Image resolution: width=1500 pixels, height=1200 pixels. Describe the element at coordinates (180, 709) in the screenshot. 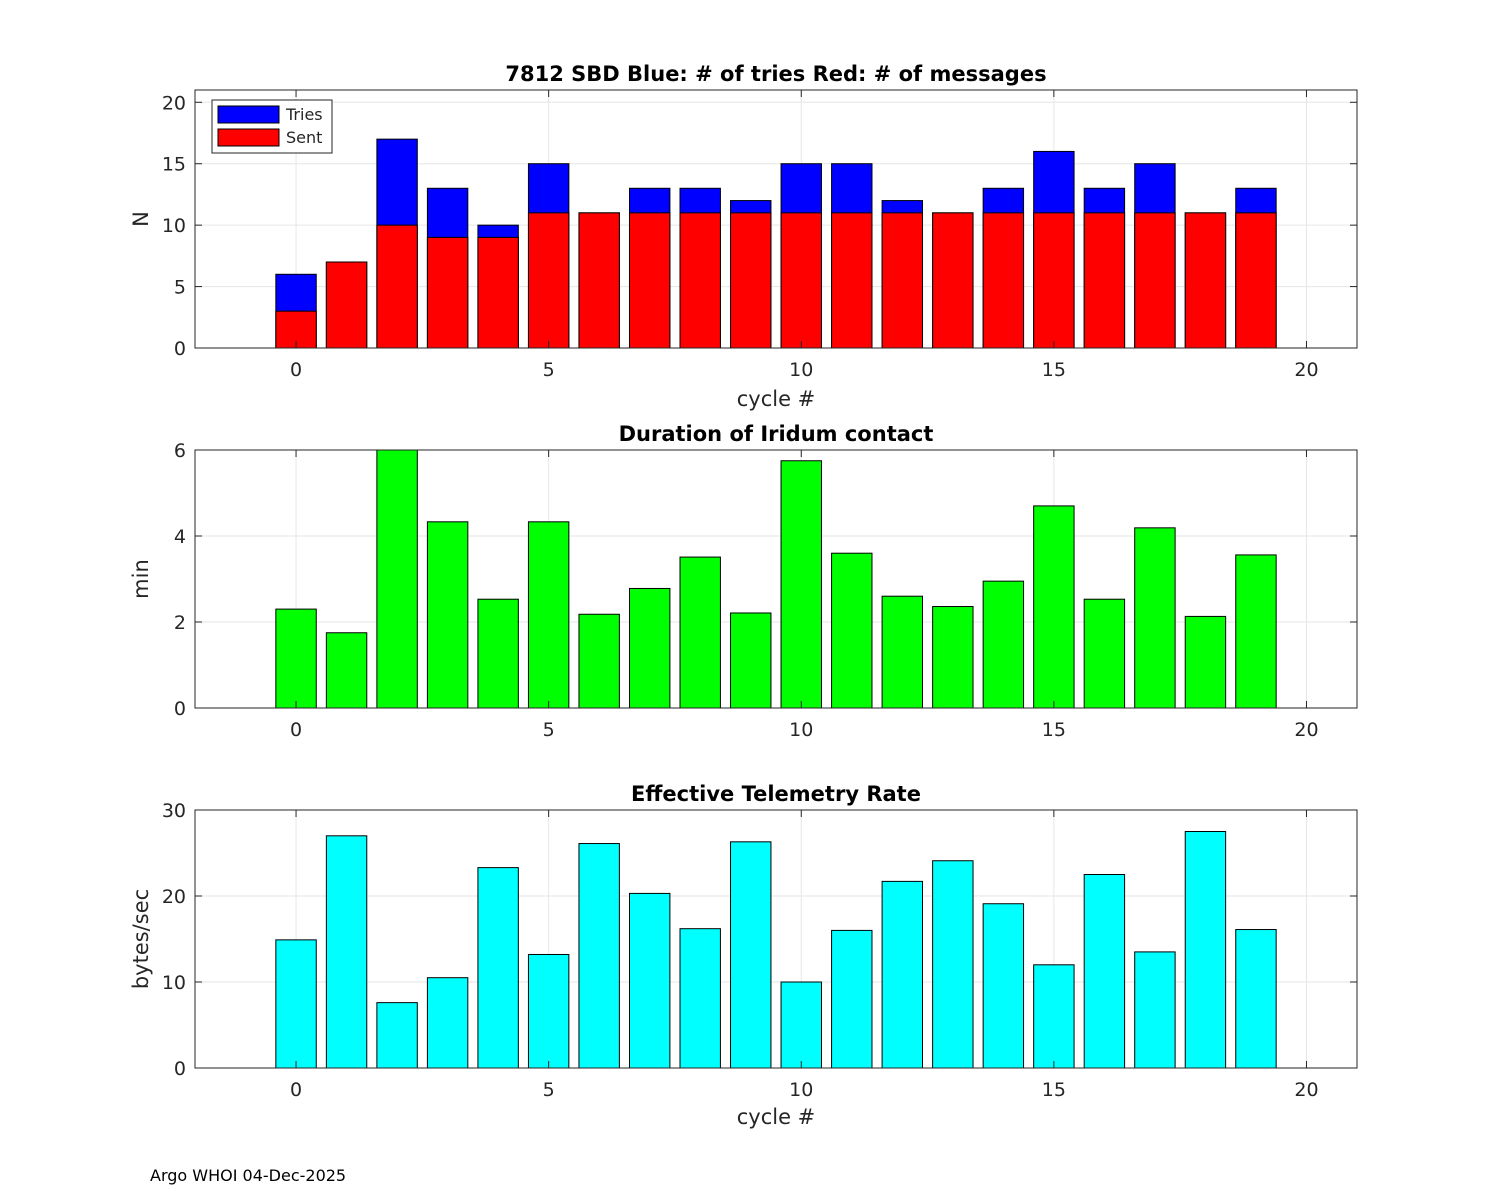

I see `panel2-ytick-label: 0` at that location.